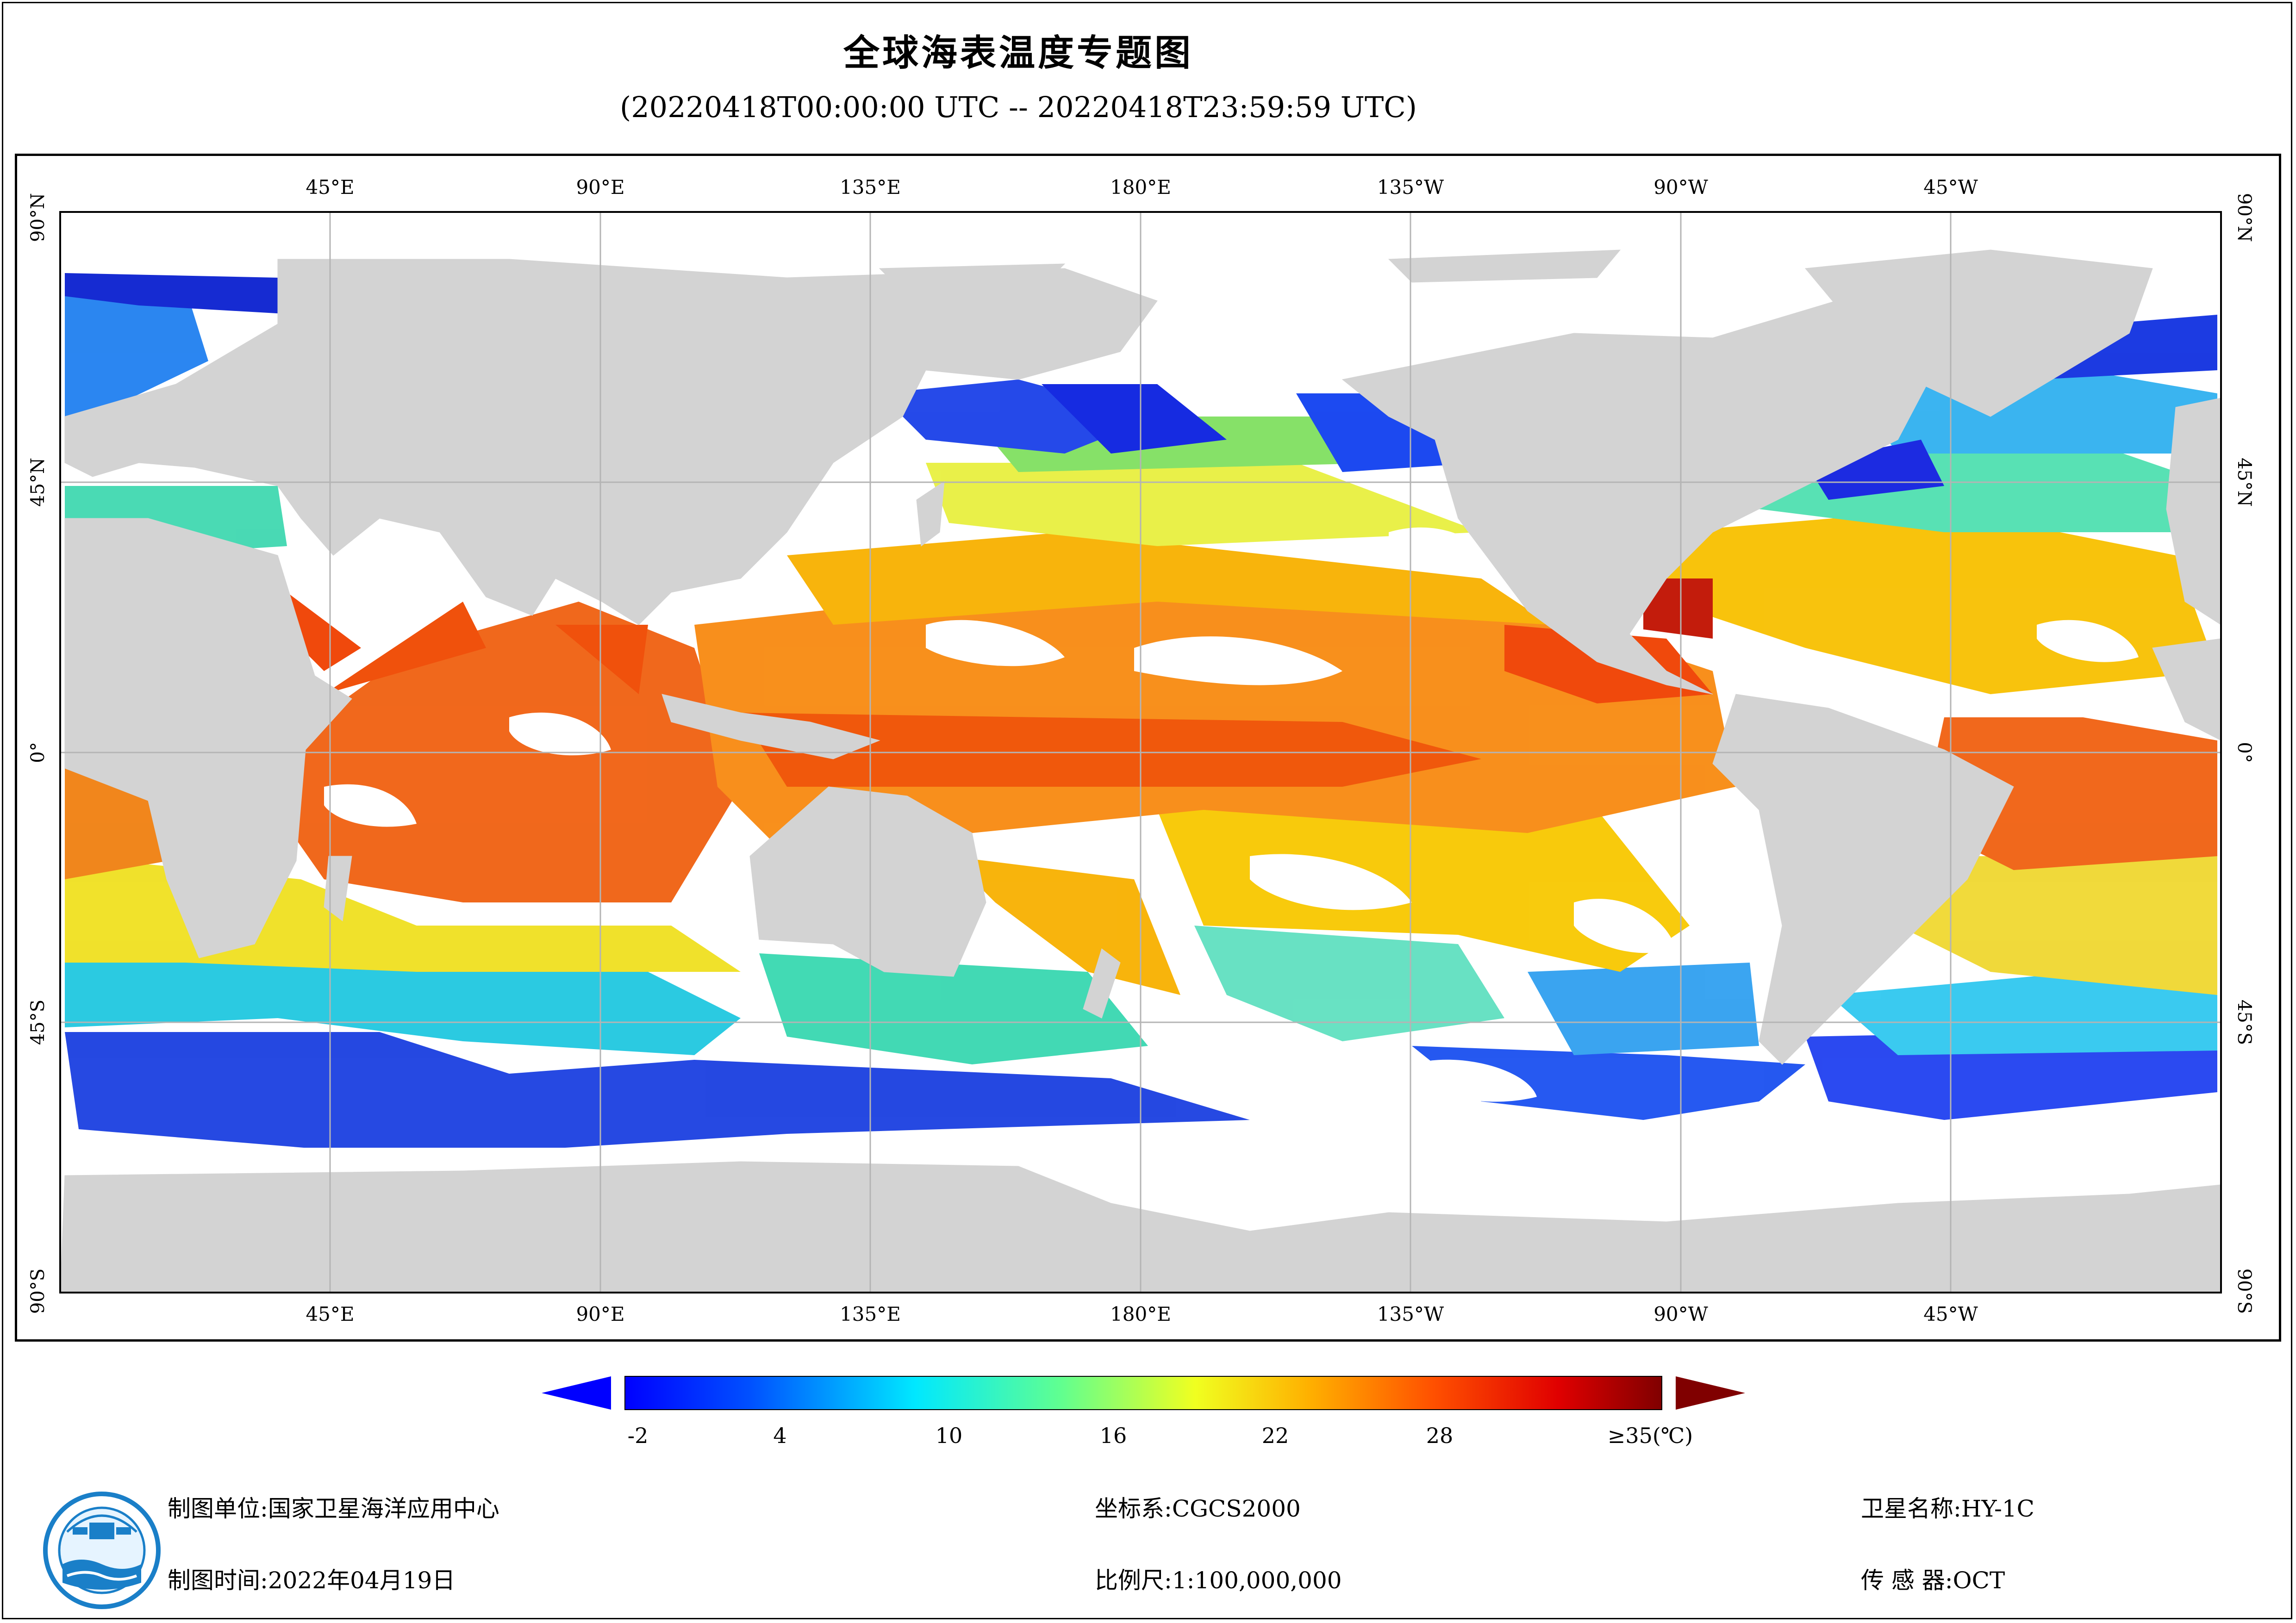  Describe the element at coordinates (1275, 1435) in the screenshot. I see `colorbar-tick: 22` at that location.